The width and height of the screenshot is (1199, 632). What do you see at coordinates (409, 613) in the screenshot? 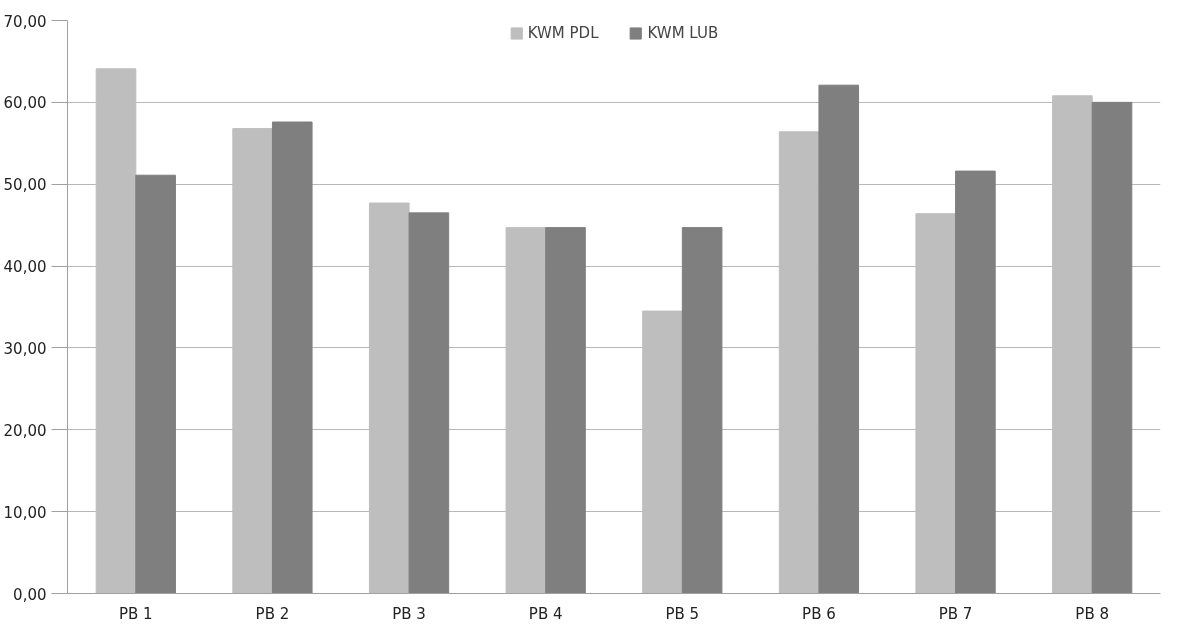
I see `x-tick-label: PB 3` at bounding box center [409, 613].